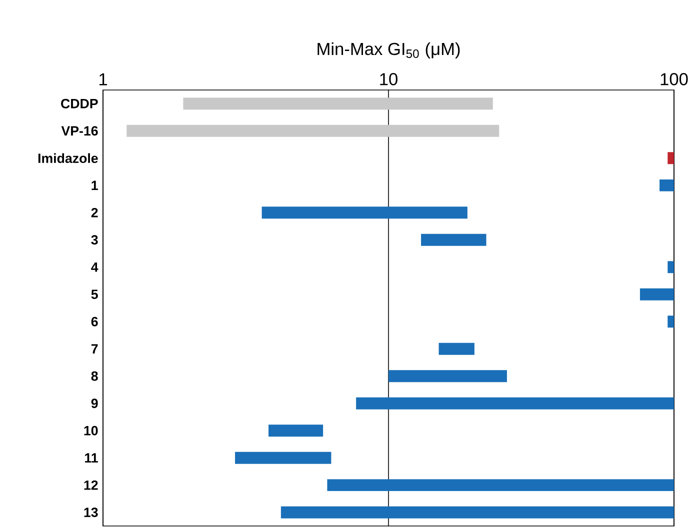 This screenshot has height=528, width=694. What do you see at coordinates (94, 403) in the screenshot?
I see `y-tick-label: 9` at bounding box center [94, 403].